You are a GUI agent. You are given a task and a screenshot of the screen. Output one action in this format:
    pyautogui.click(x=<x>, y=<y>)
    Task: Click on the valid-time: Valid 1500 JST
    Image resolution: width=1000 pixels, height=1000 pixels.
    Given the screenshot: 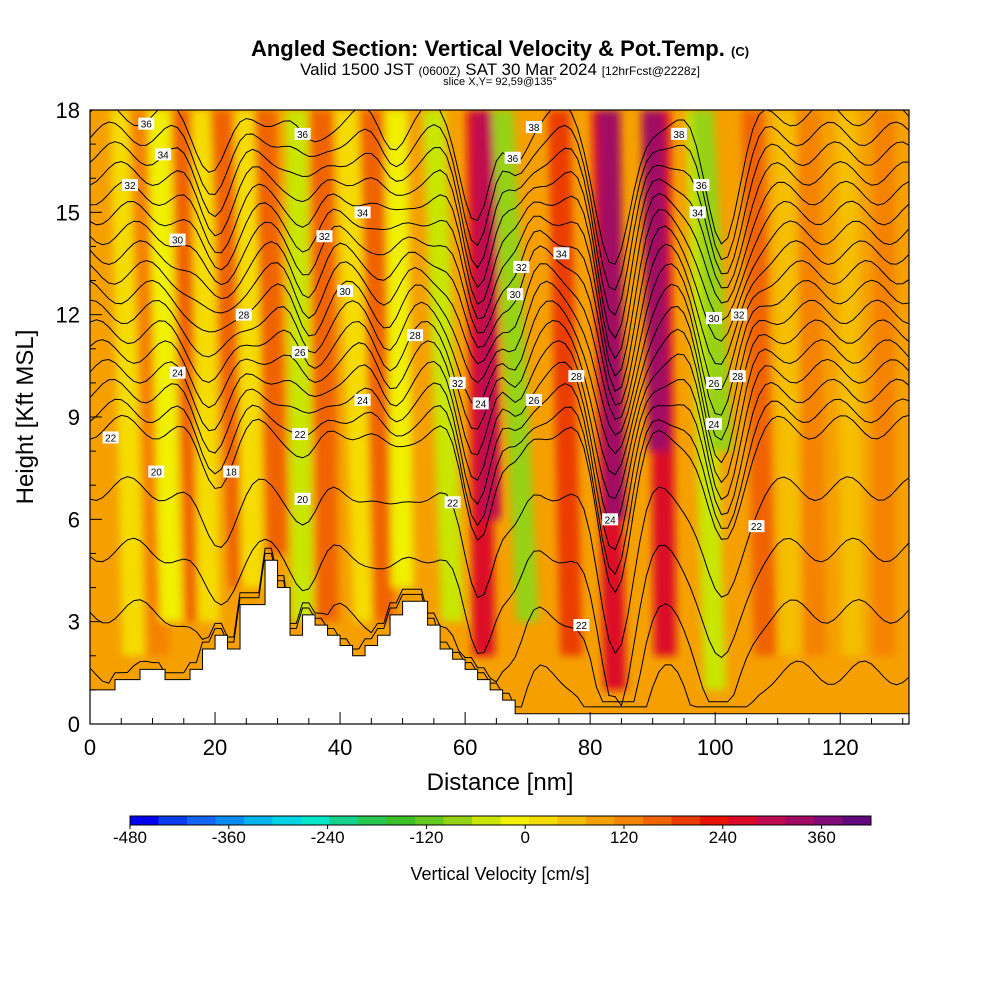 What is the action you would take?
    pyautogui.click(x=357, y=69)
    